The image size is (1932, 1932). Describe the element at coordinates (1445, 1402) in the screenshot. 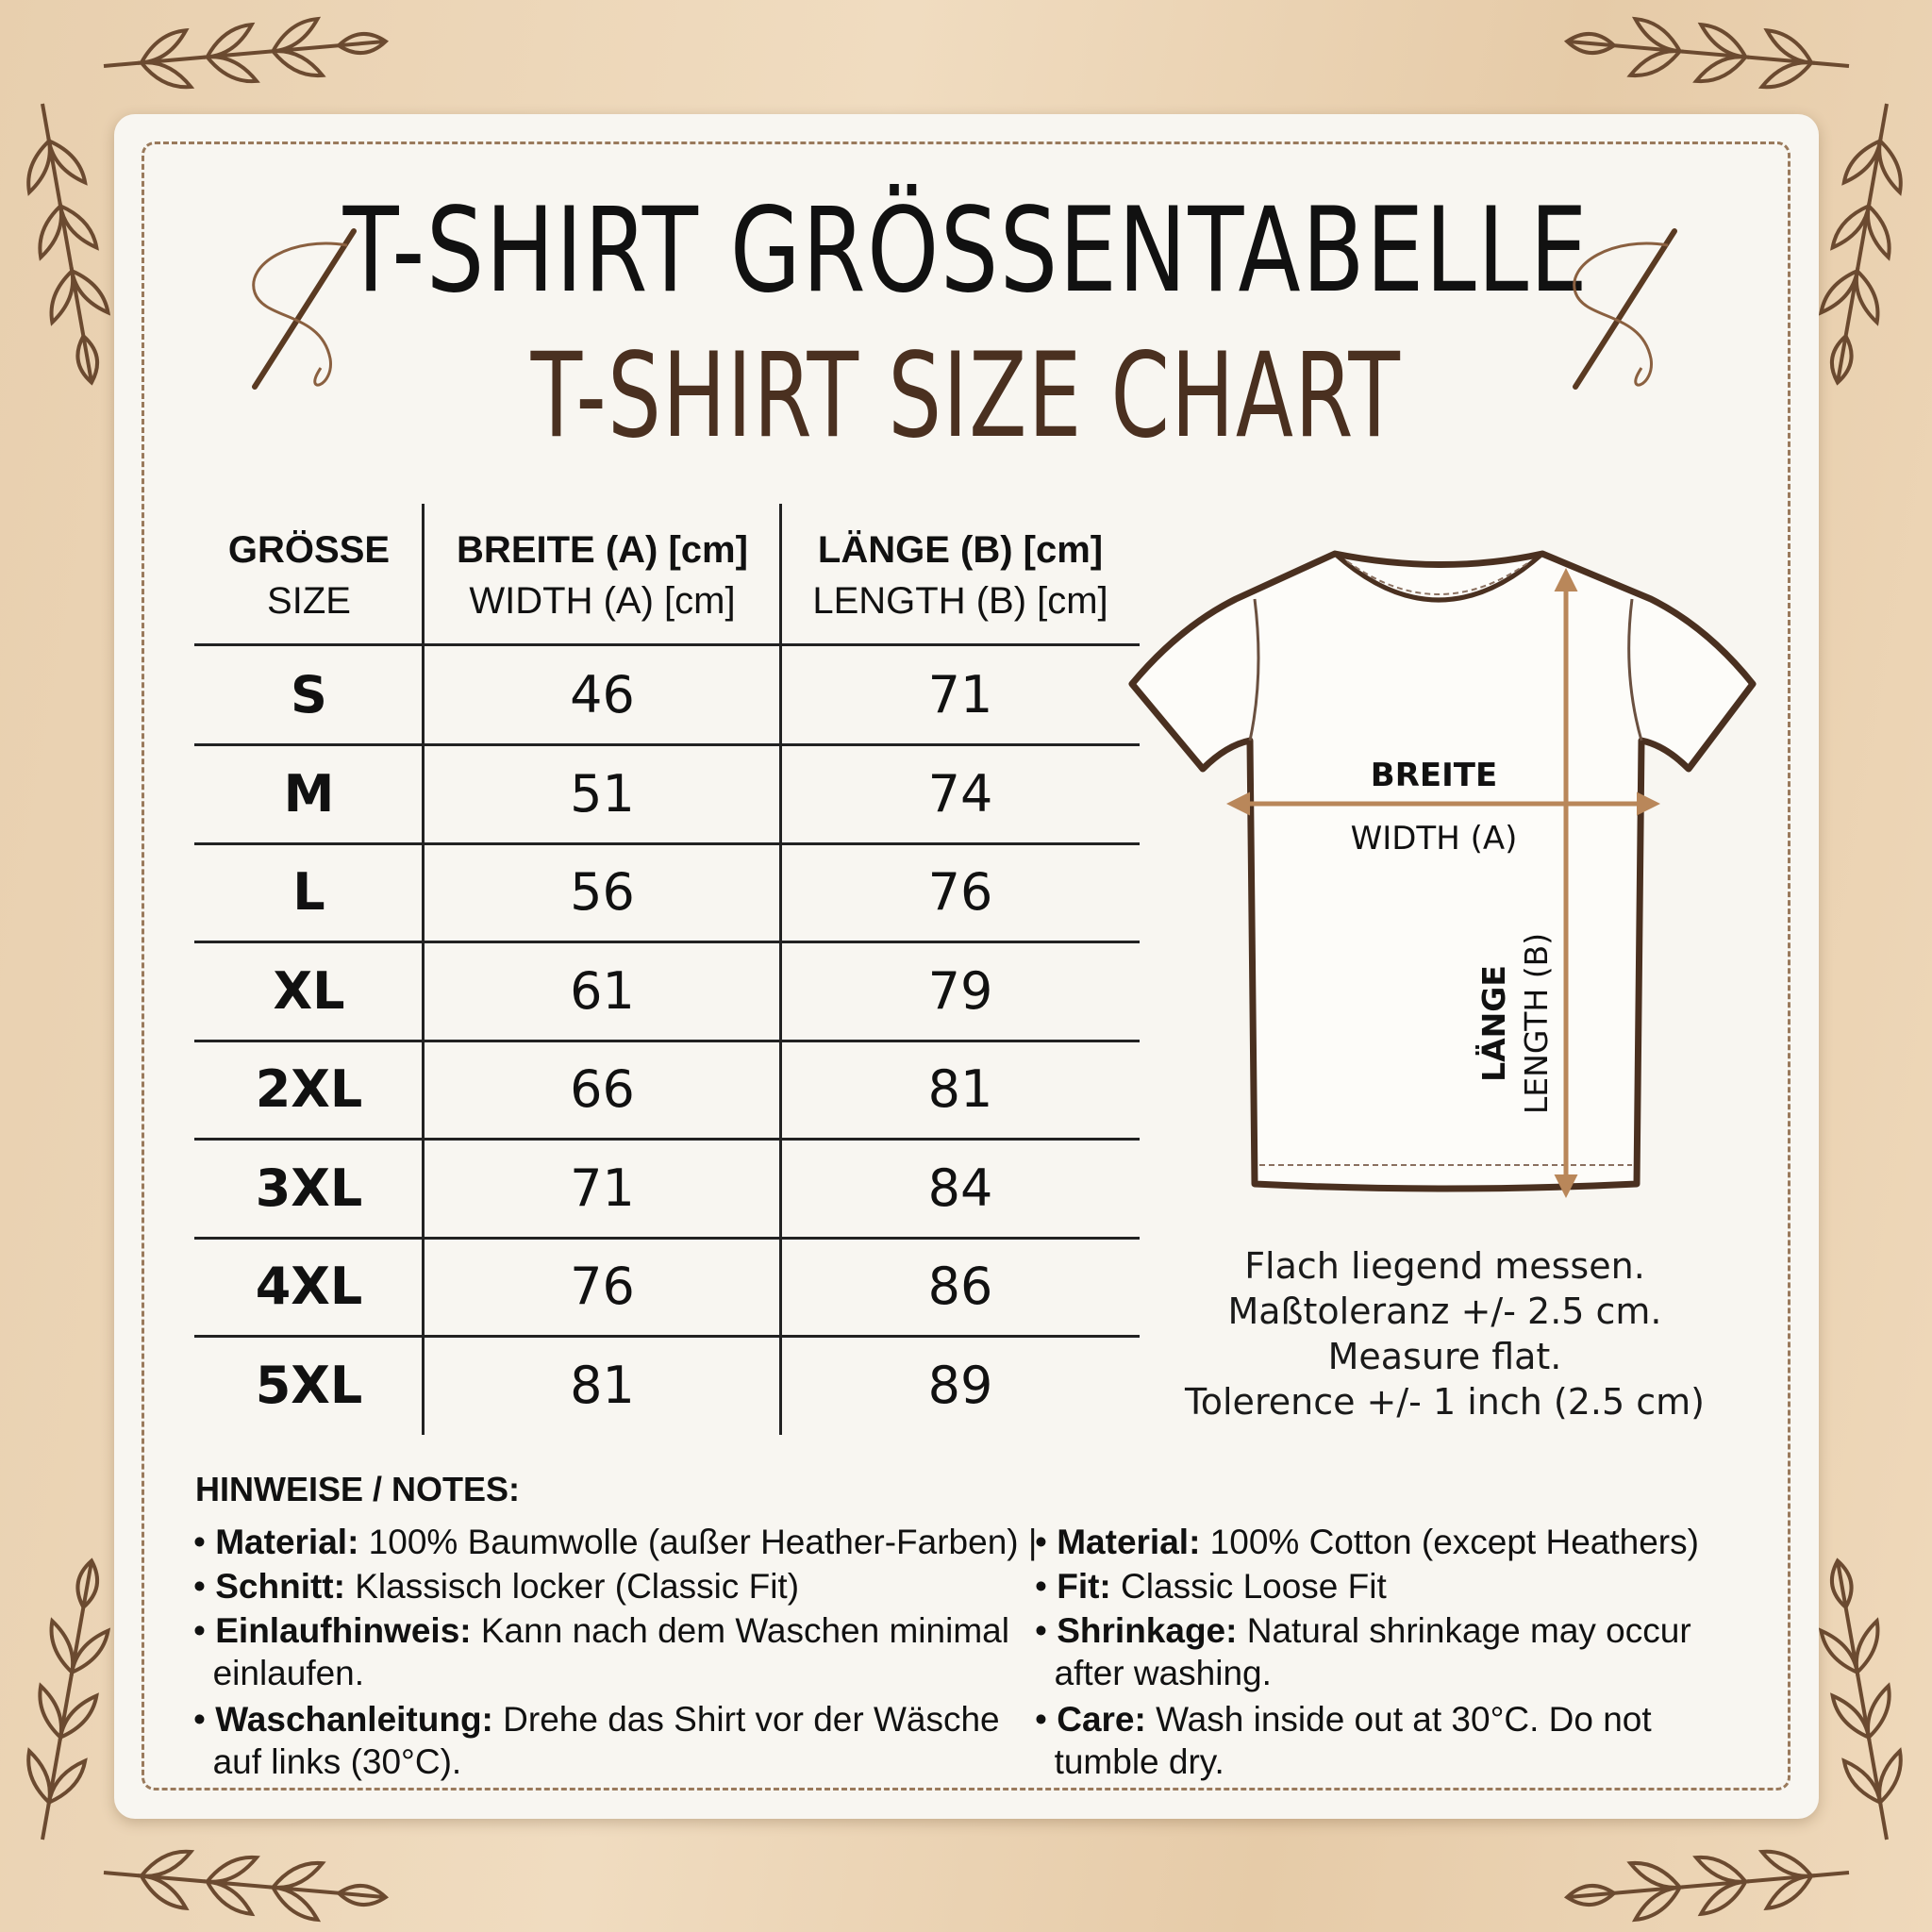

I see `measure-note: Tolerence +/- 1 inch (2.5 cm)` at that location.